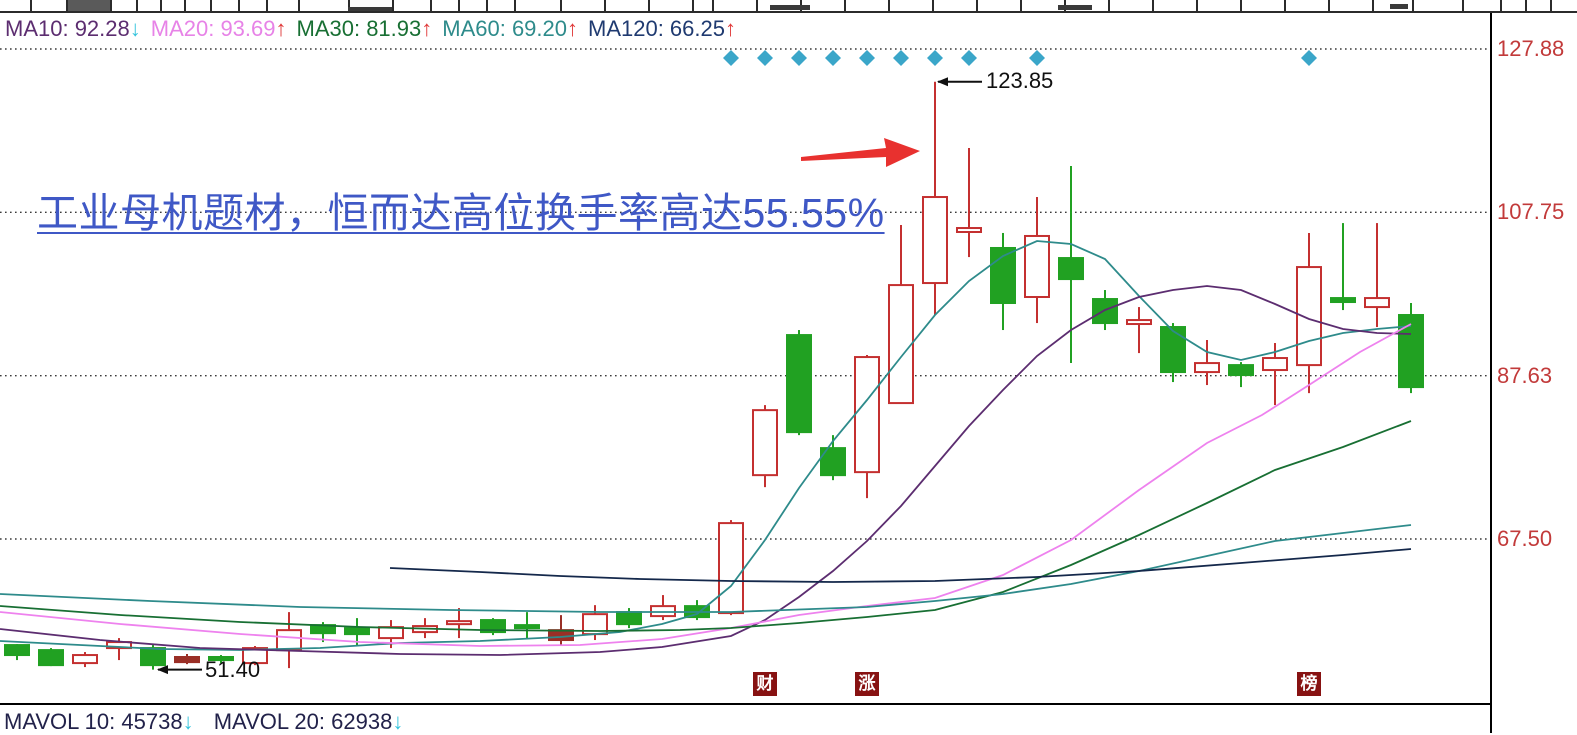 Image resolution: width=1577 pixels, height=735 pixels. Describe the element at coordinates (88, 5) in the screenshot. I see `active-tab-stub` at that location.